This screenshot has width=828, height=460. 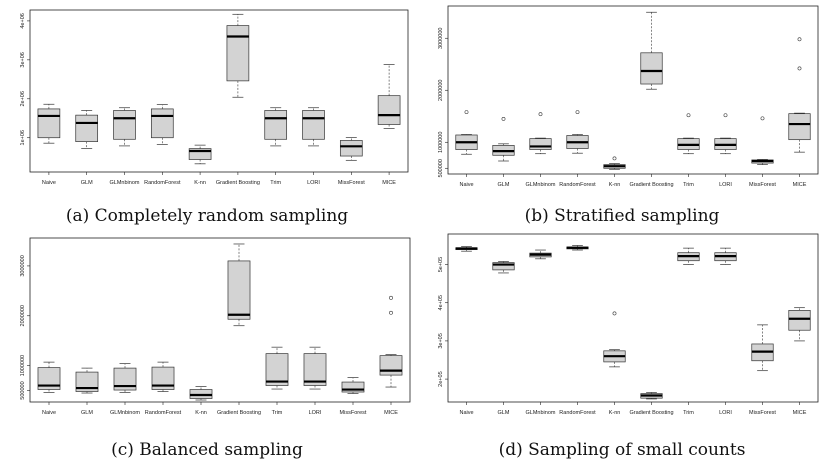 I want to click on caption-c: (c) Balanced sampling, so click(x=207, y=450).